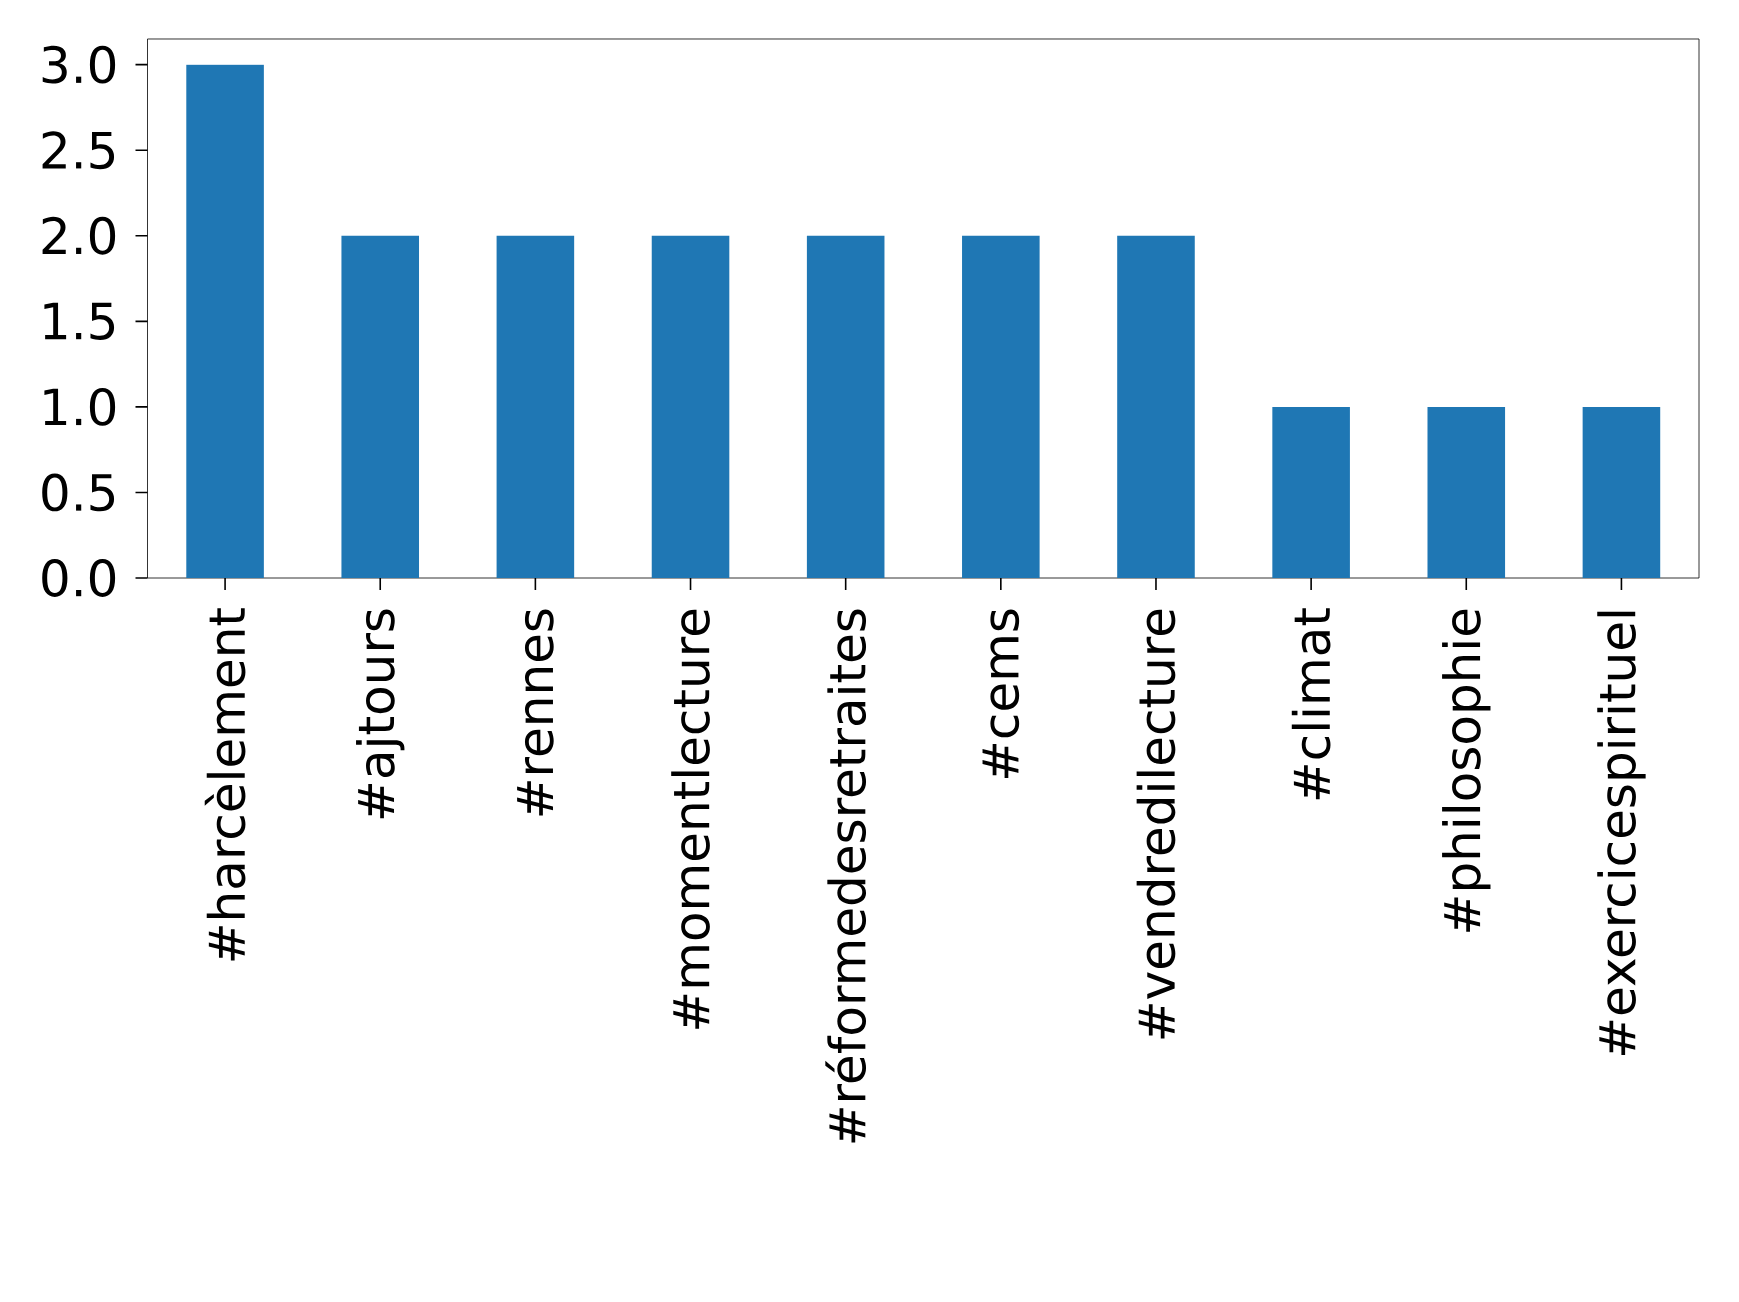  What do you see at coordinates (1311, 704) in the screenshot?
I see `x-tick-label: #climat` at bounding box center [1311, 704].